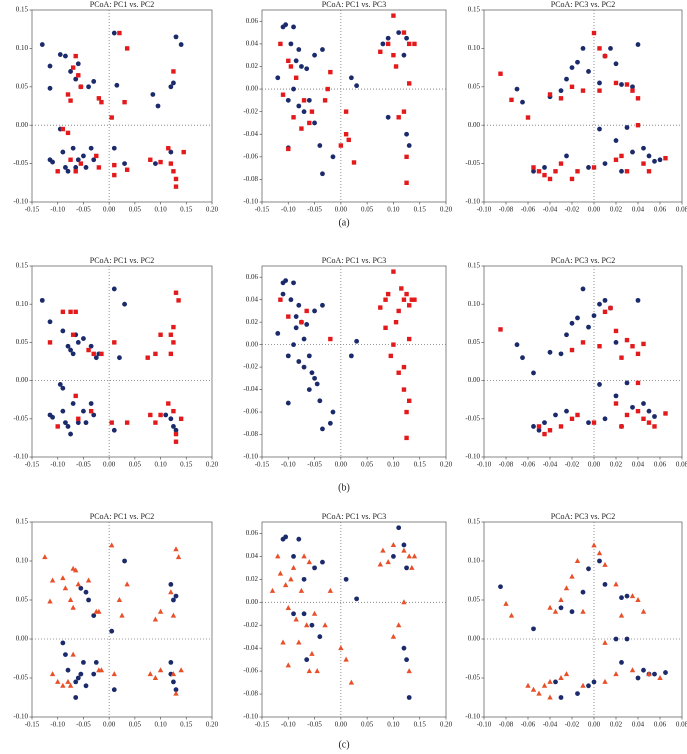 The height and width of the screenshot is (754, 687). Describe the element at coordinates (393, 210) in the screenshot. I see `x-tick-label: 0.10` at that location.